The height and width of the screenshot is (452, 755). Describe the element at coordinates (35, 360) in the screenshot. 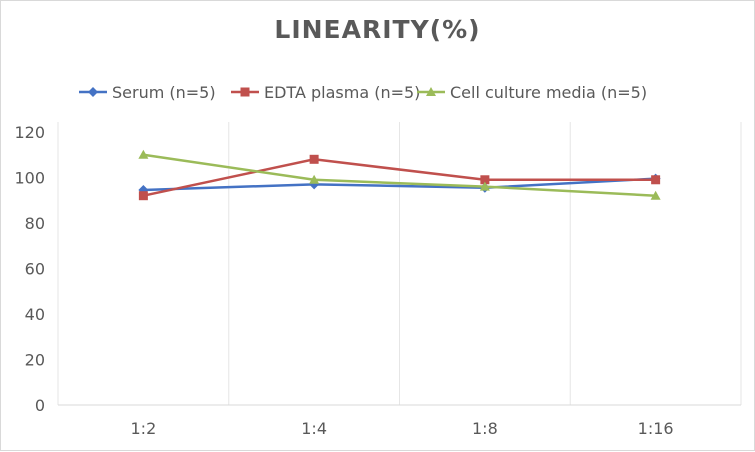

I see `y-tick-label: 20` at that location.